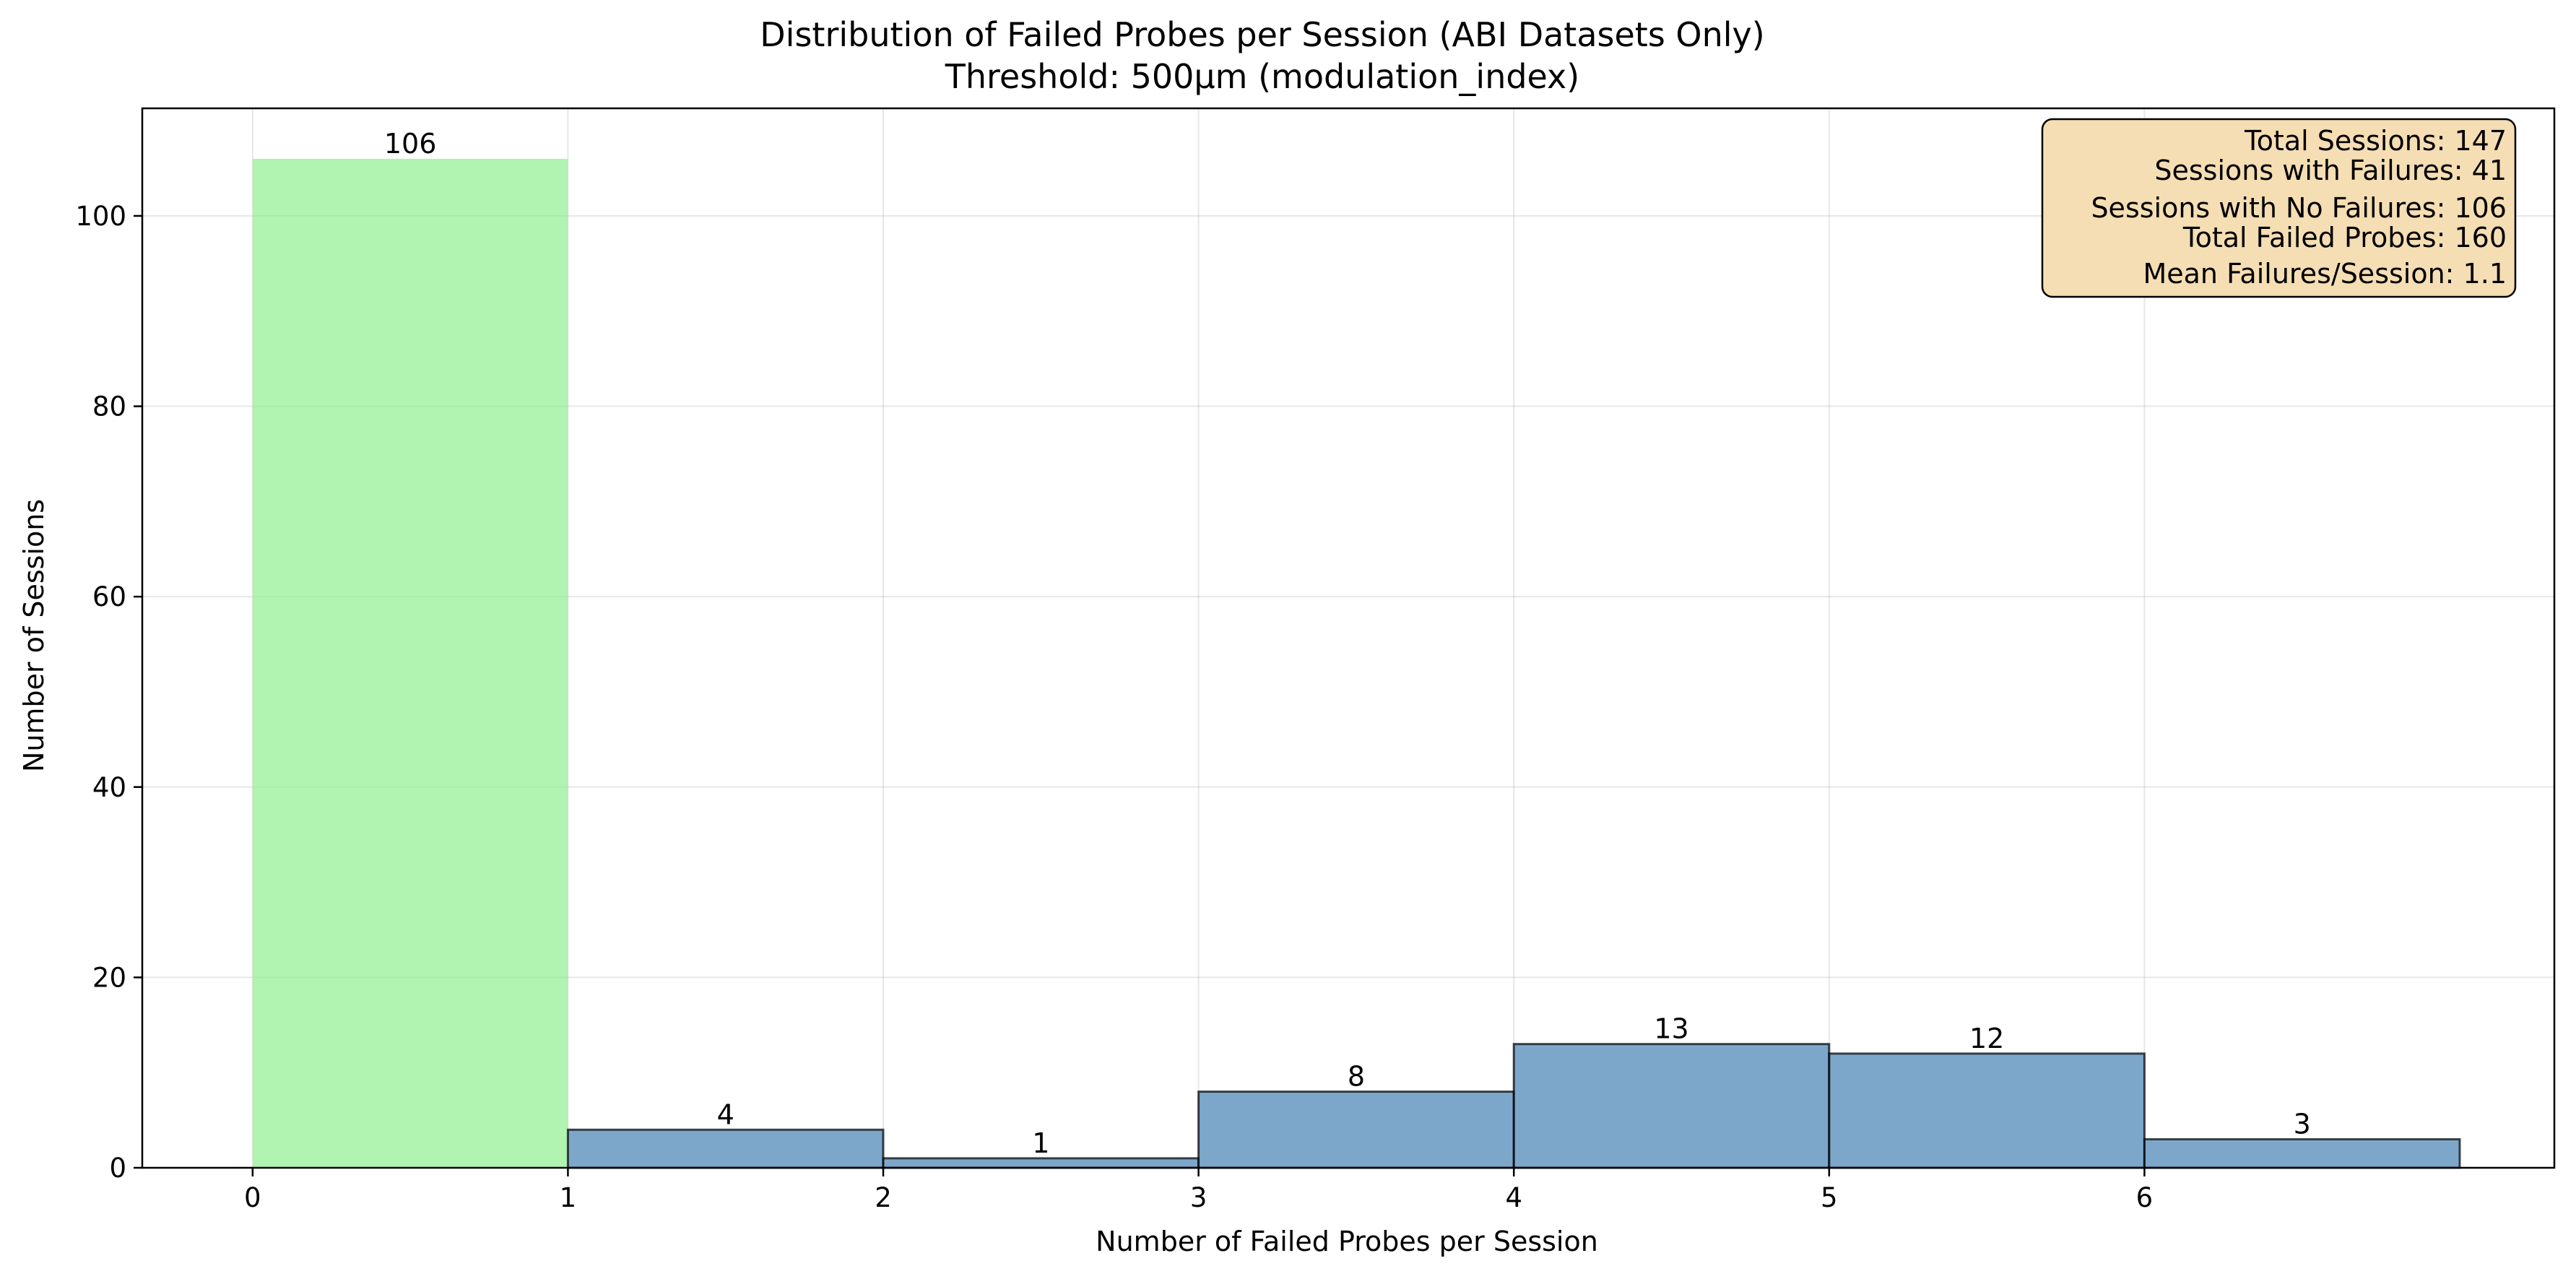 The height and width of the screenshot is (1279, 2576). Describe the element at coordinates (2325, 274) in the screenshot. I see `stats-mean-failures: Mean Failures/Session: 1.1` at that location.